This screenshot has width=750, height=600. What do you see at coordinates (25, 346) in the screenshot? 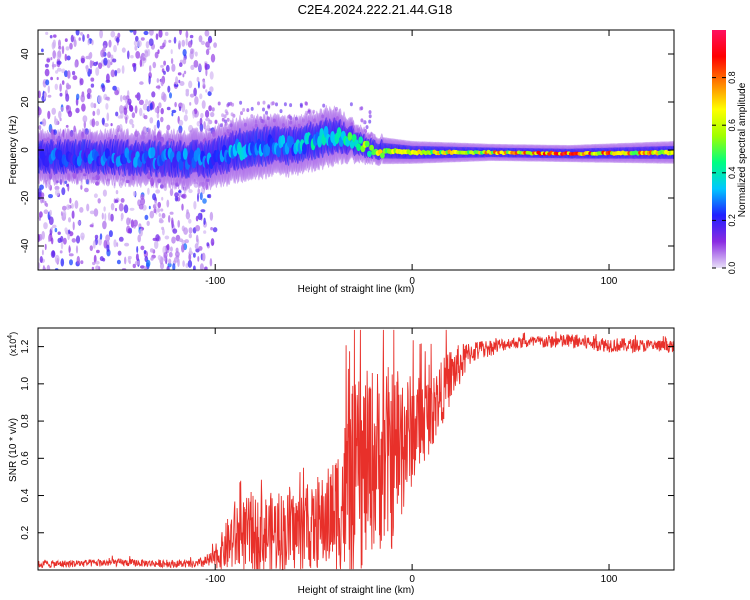
I see `snr-ytick-label: 1.2` at bounding box center [25, 346].